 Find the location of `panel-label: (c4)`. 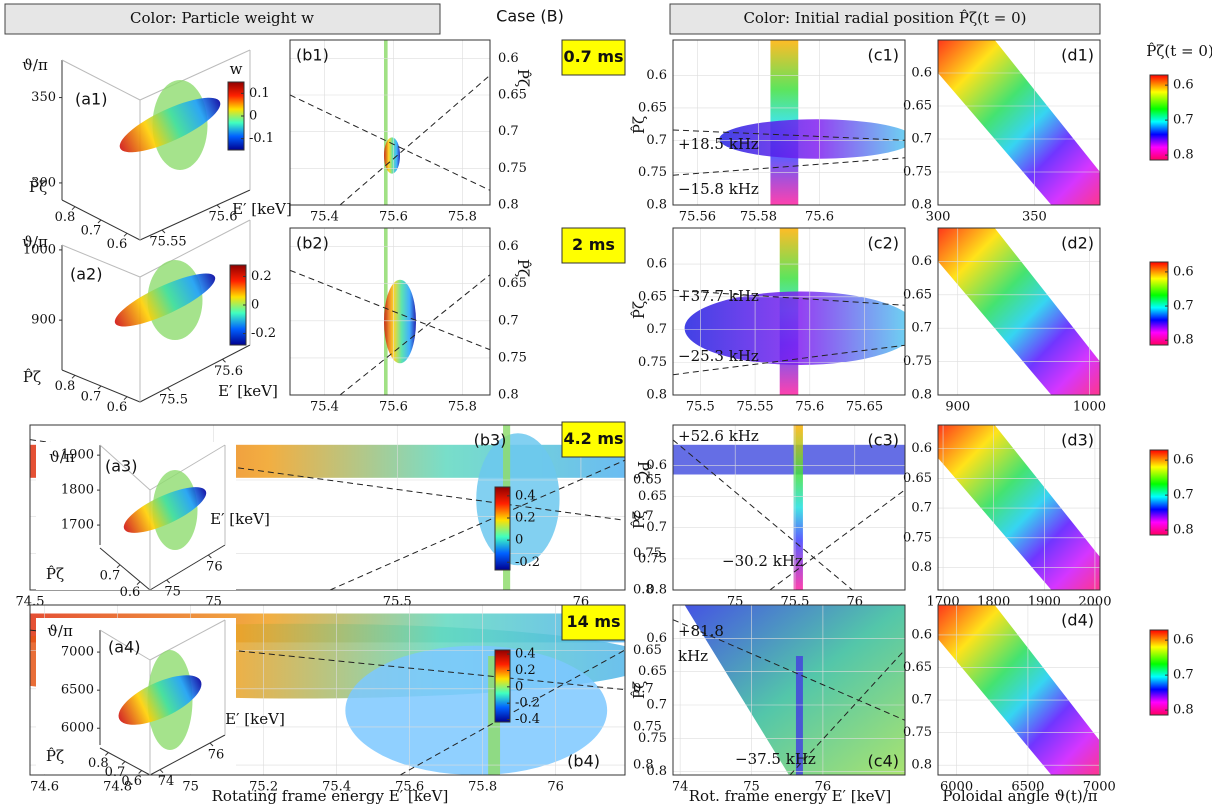

panel-label: (c4) is located at coordinates (883, 761).